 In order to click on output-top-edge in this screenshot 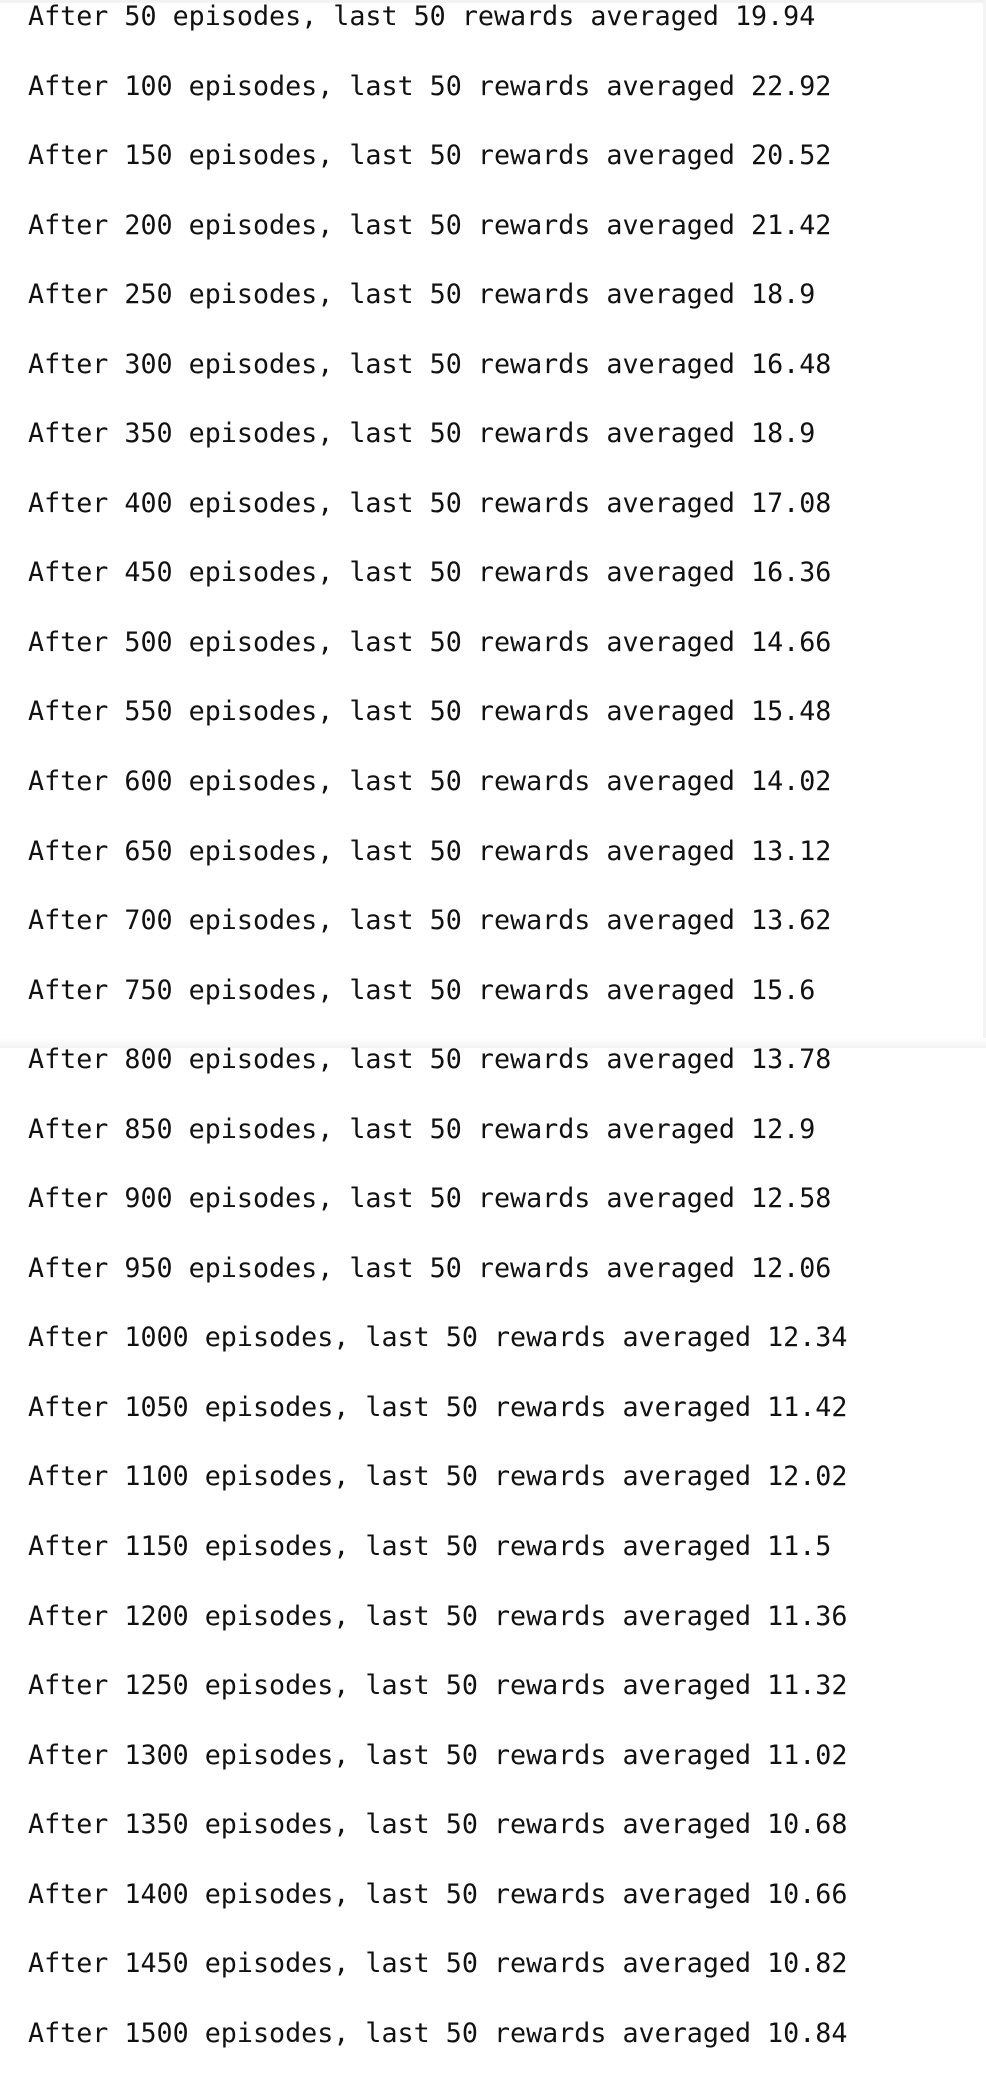, I will do `click(493, 1)`.